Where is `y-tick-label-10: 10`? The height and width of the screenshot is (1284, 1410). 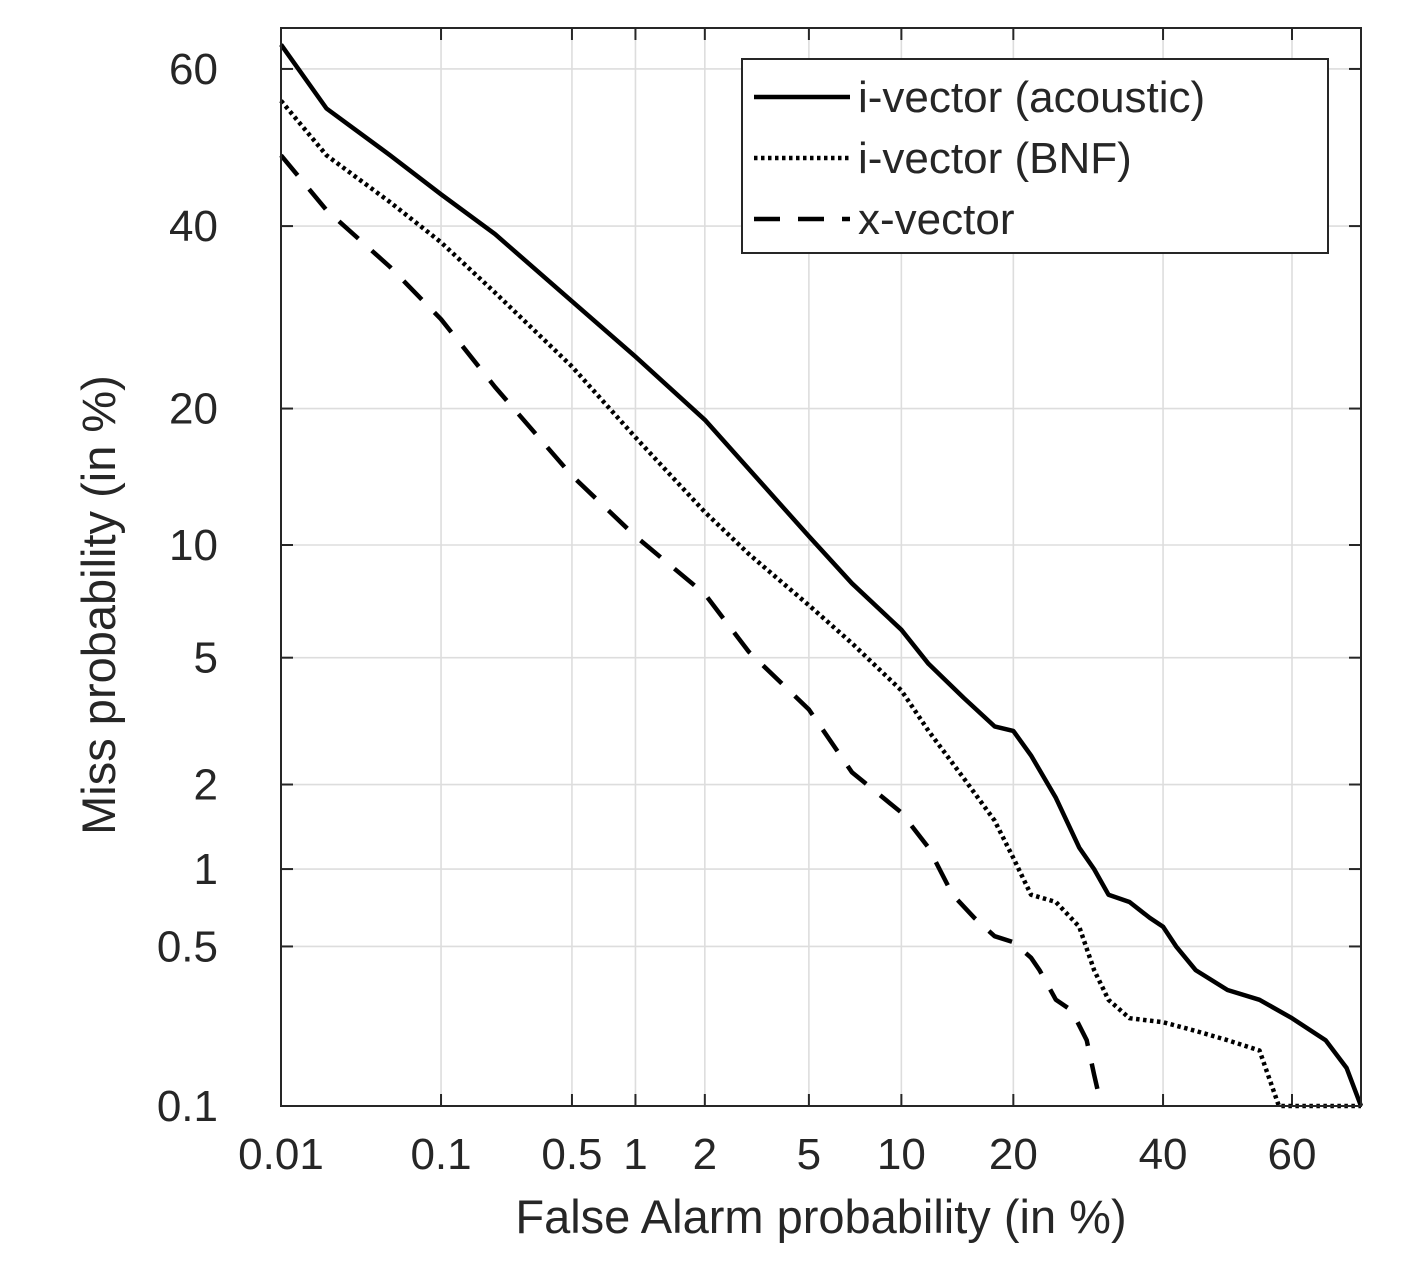 y-tick-label-10: 10 is located at coordinates (193, 545).